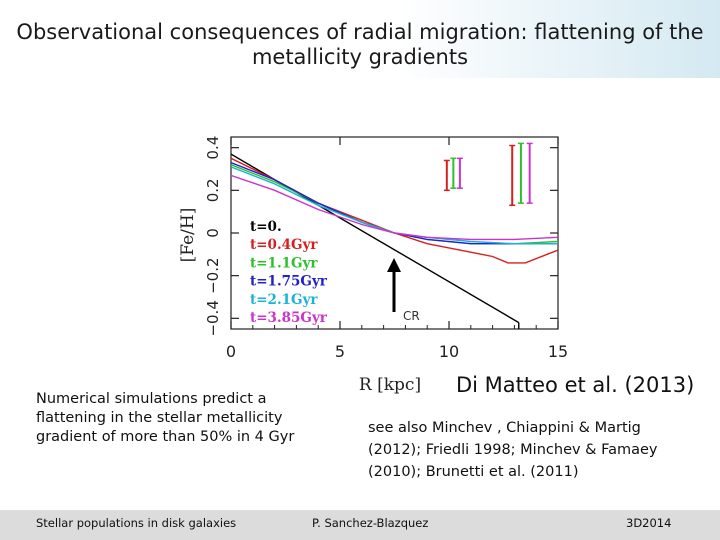 The height and width of the screenshot is (540, 720). Describe the element at coordinates (284, 245) in the screenshot. I see `legend-entry: t=0.4Gyr` at that location.